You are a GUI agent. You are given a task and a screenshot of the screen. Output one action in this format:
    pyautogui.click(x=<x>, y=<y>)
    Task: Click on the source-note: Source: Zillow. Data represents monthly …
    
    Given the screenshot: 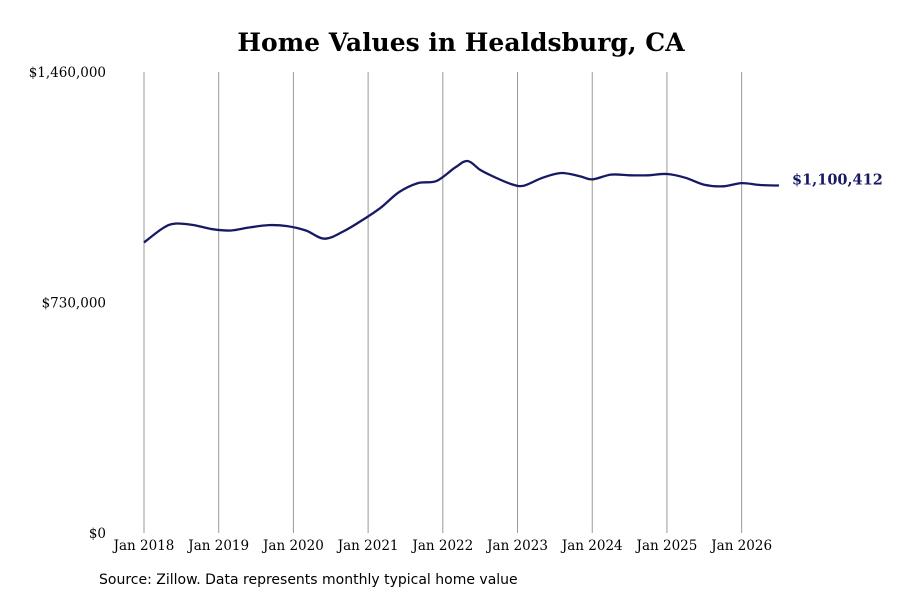 What is the action you would take?
    pyautogui.click(x=308, y=580)
    